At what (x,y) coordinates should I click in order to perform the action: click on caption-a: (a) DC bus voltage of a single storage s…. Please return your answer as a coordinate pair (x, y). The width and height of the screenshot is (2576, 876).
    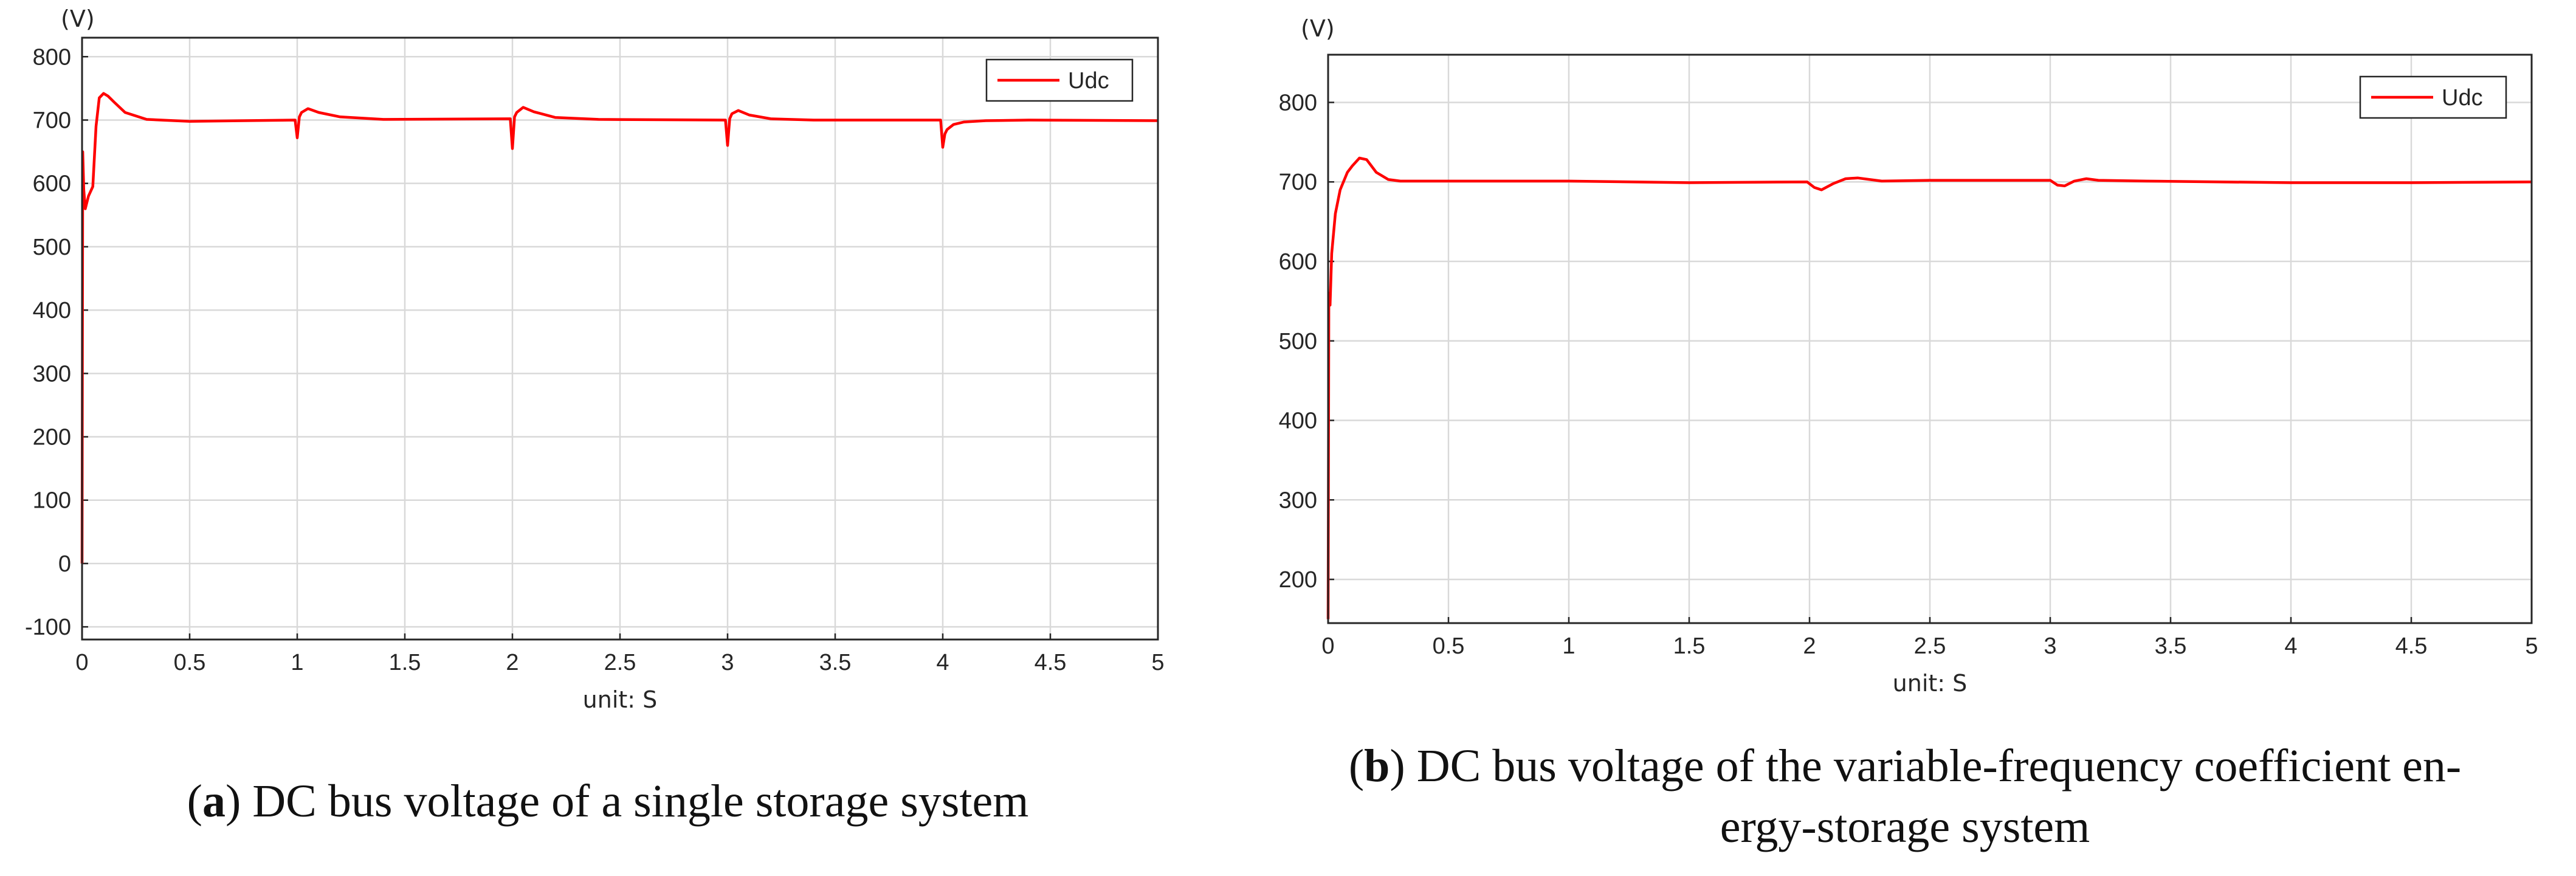
    Looking at the image, I should click on (608, 801).